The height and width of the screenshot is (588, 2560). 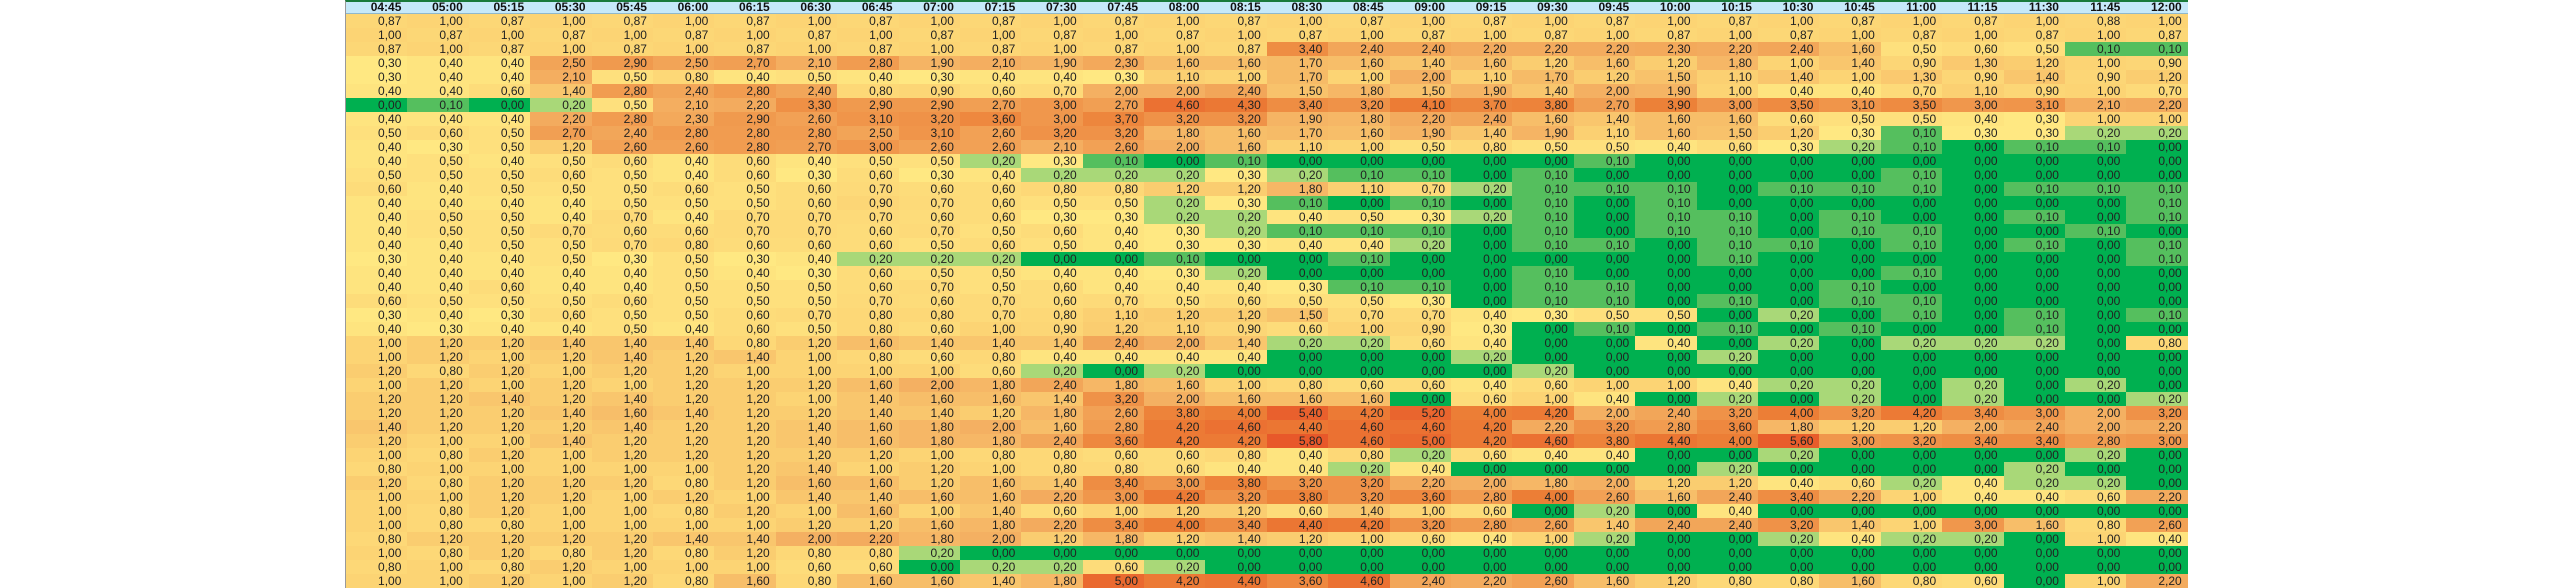 What do you see at coordinates (990, 7) in the screenshot?
I see `column-header: 07:15` at bounding box center [990, 7].